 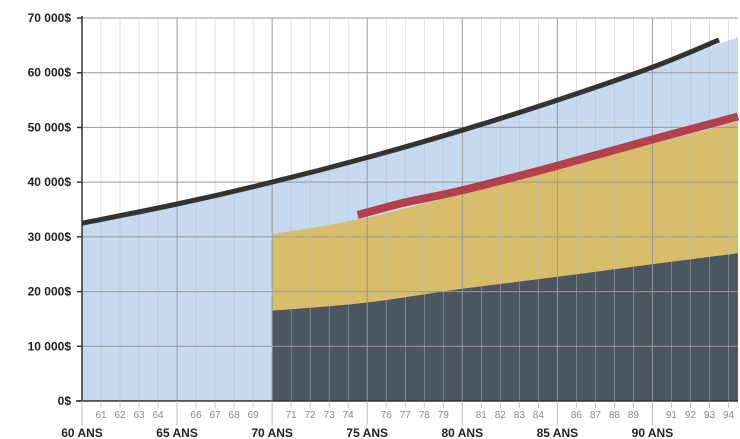 I want to click on x-tick-label-minor: 89, so click(x=634, y=415).